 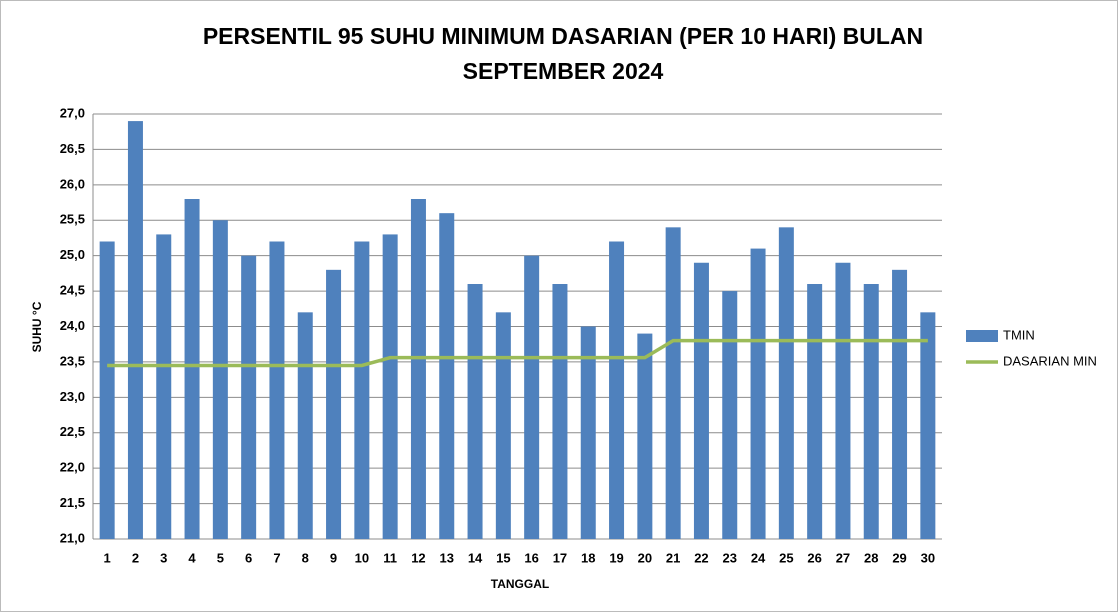 What do you see at coordinates (72, 537) in the screenshot?
I see `y-tick-label: 21,0` at bounding box center [72, 537].